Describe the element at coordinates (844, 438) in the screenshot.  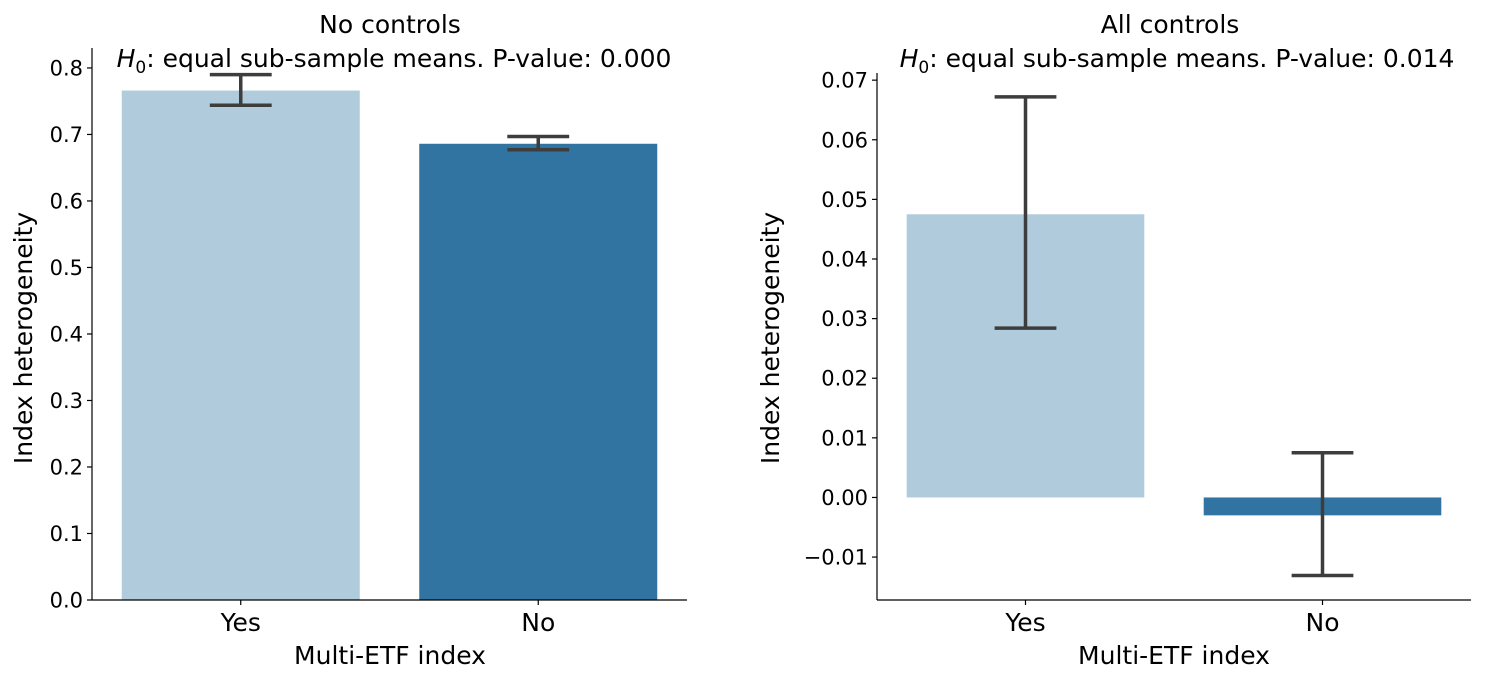
I see `y-tick-label: 0.01` at that location.